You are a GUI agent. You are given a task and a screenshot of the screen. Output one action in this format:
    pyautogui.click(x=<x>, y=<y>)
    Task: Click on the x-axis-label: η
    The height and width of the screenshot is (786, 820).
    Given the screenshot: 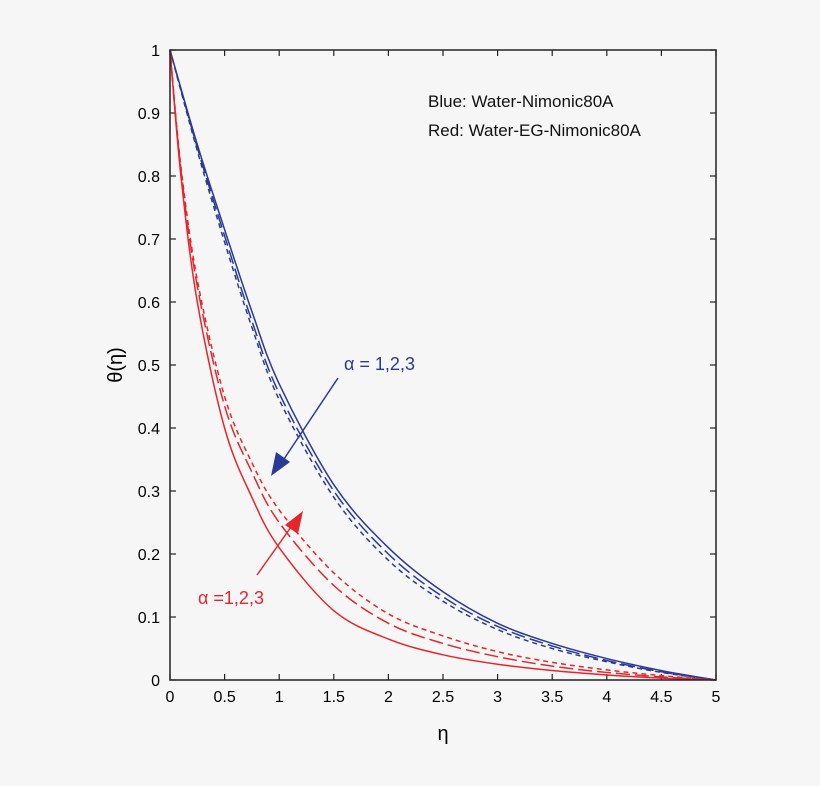 What is the action you would take?
    pyautogui.click(x=442, y=734)
    